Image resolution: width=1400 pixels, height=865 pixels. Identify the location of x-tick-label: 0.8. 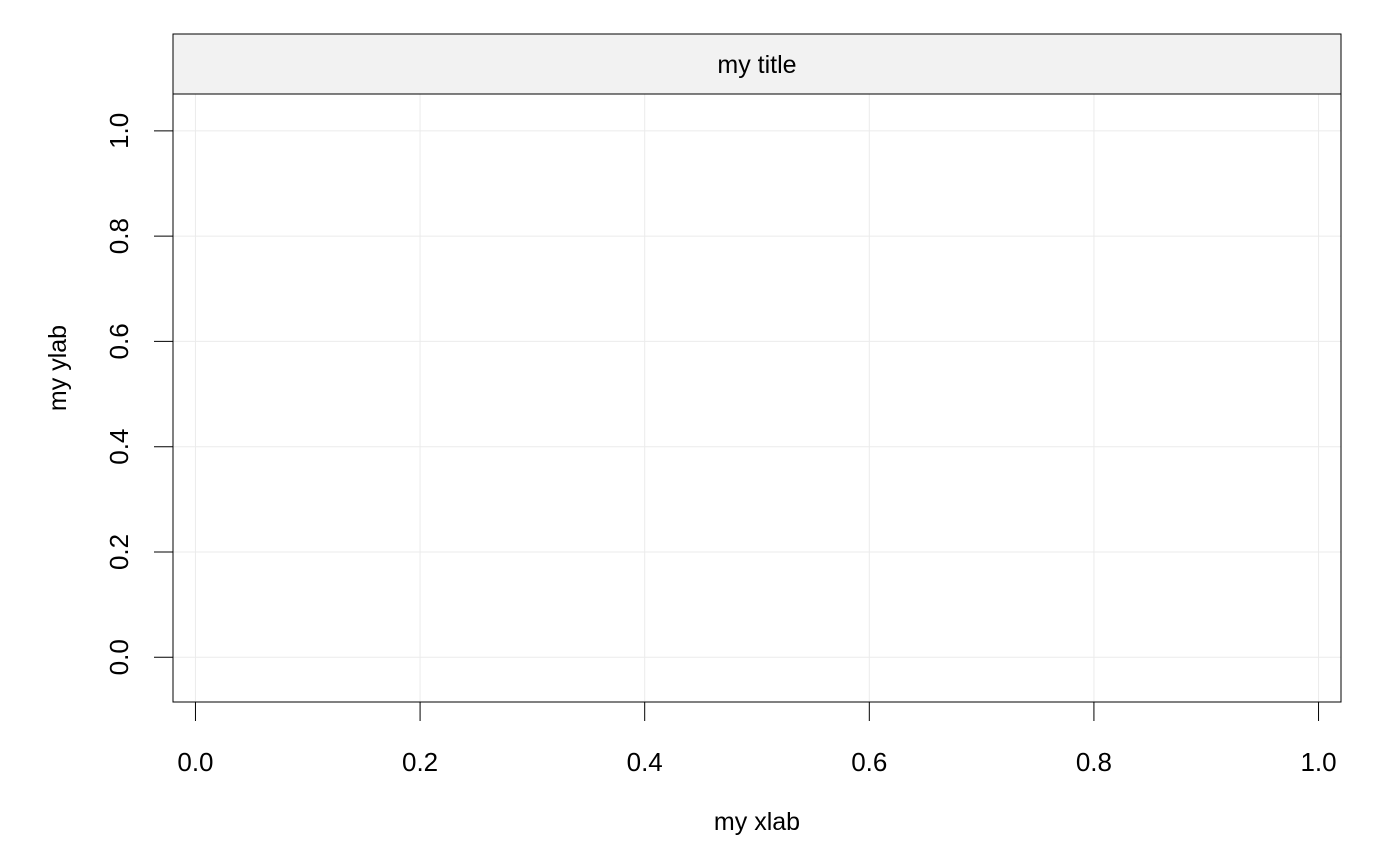
(1094, 762).